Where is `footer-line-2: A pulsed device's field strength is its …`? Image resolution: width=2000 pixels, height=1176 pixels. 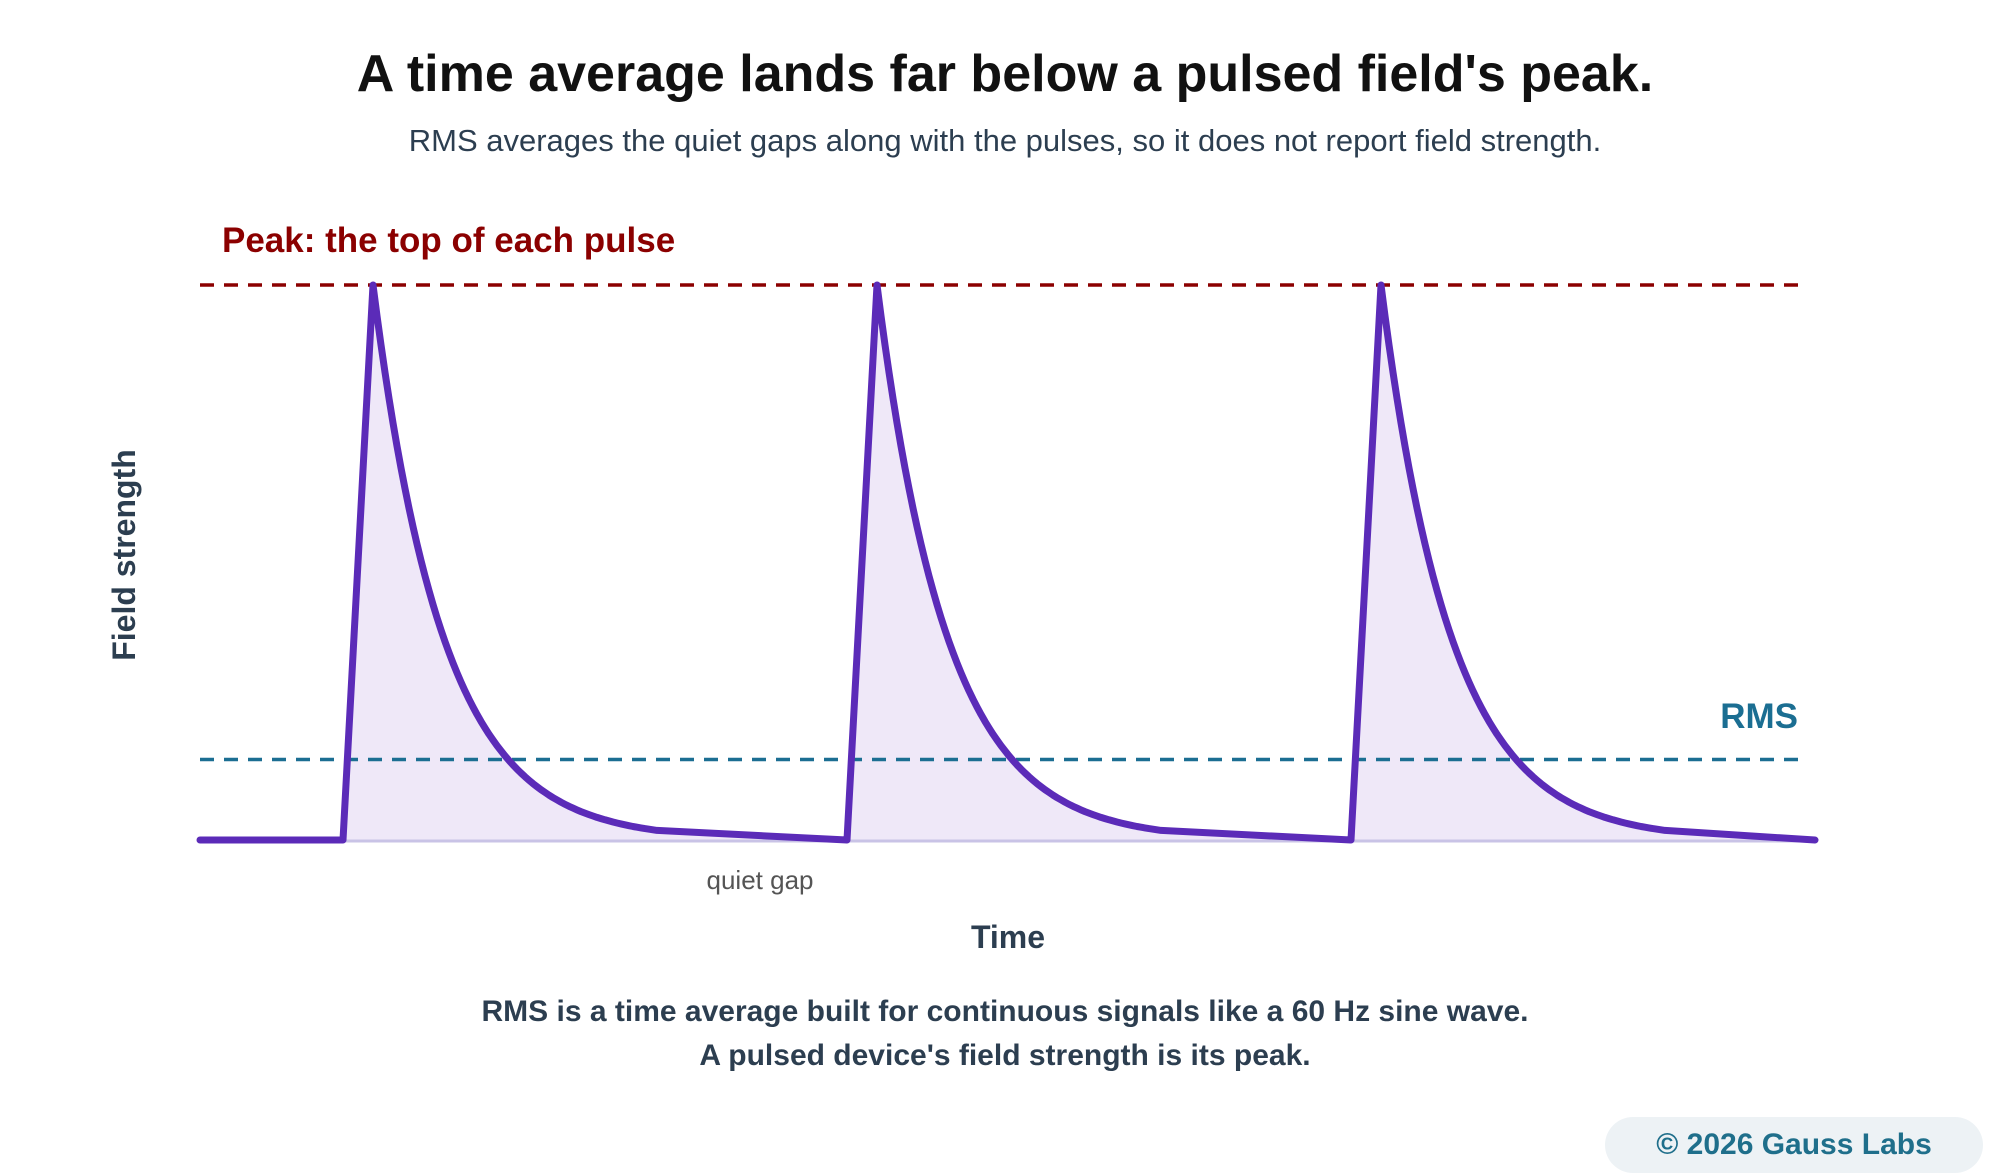
footer-line-2: A pulsed device's field strength is its … is located at coordinates (1005, 1055).